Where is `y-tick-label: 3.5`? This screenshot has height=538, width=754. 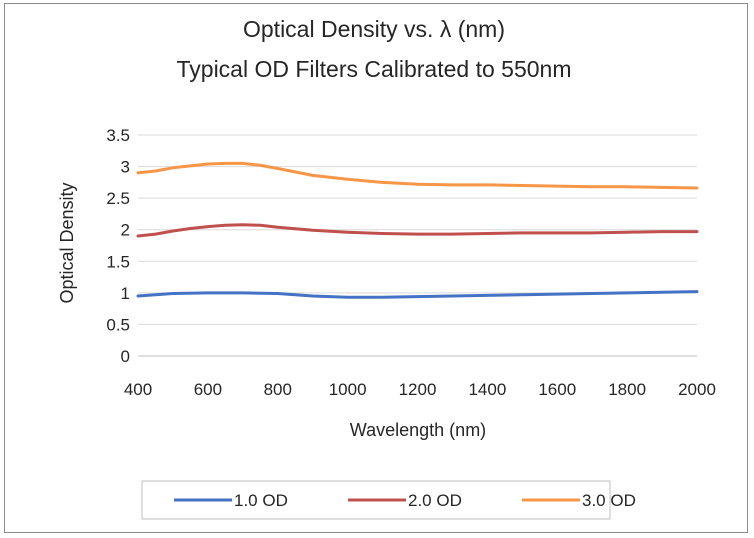
y-tick-label: 3.5 is located at coordinates (118, 135).